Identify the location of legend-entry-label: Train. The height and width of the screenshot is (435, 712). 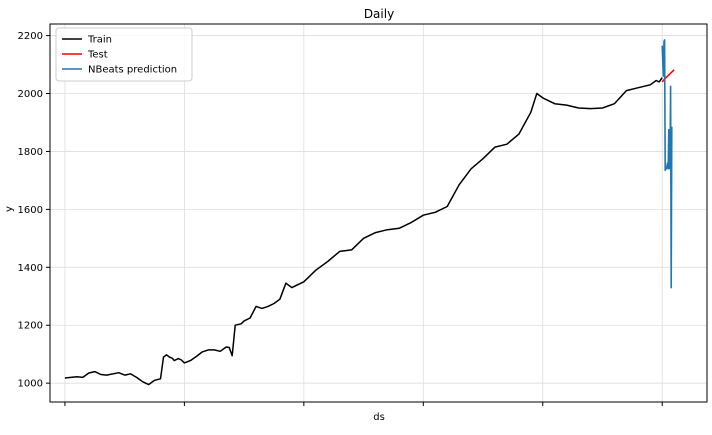
(99, 40).